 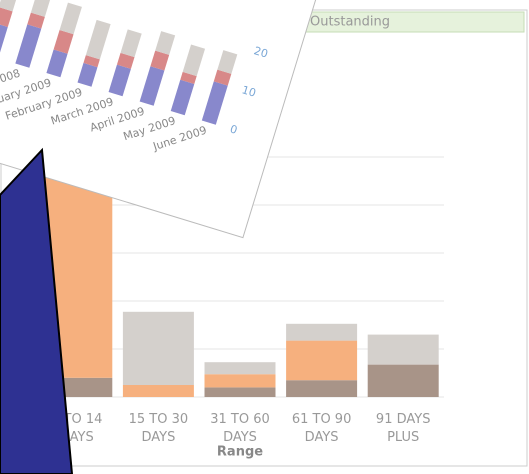 I want to click on y-tick-label: 10, so click(x=248, y=91).